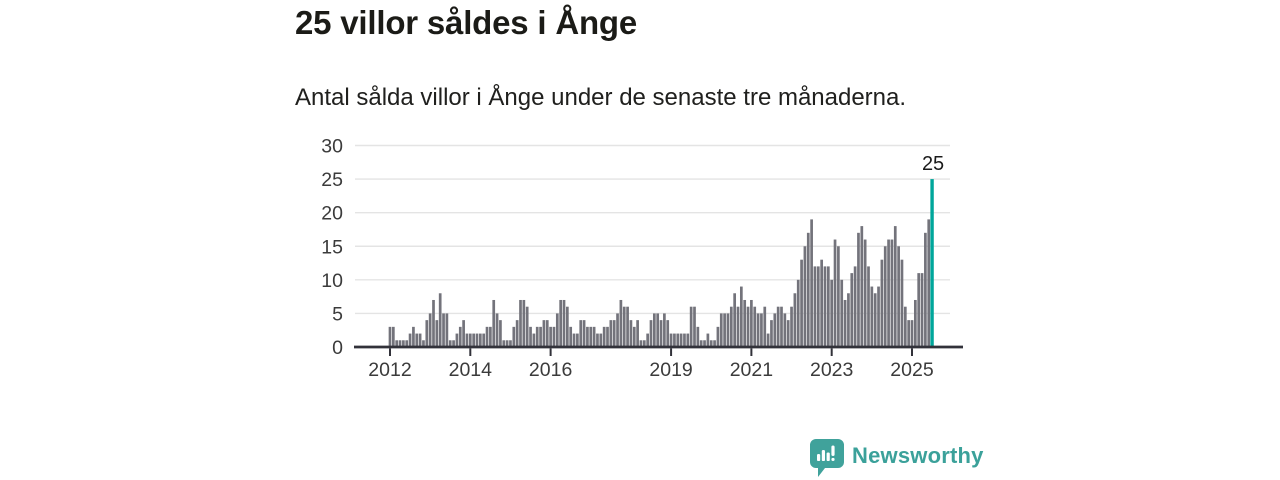 The width and height of the screenshot is (1280, 480). I want to click on y-axis-tick-label: 10, so click(332, 281).